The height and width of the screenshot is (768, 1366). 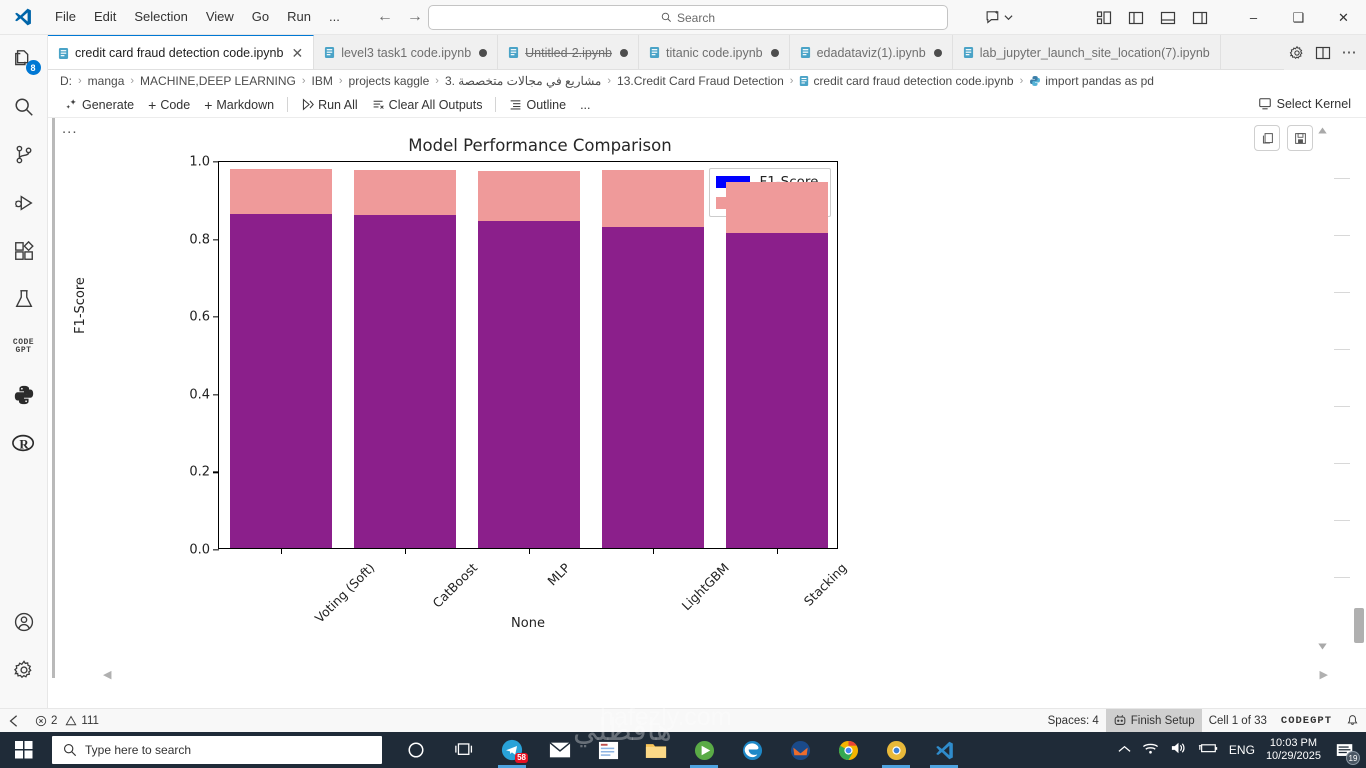 What do you see at coordinates (66, 81) in the screenshot?
I see `breadcrumb-item-drive: D:` at bounding box center [66, 81].